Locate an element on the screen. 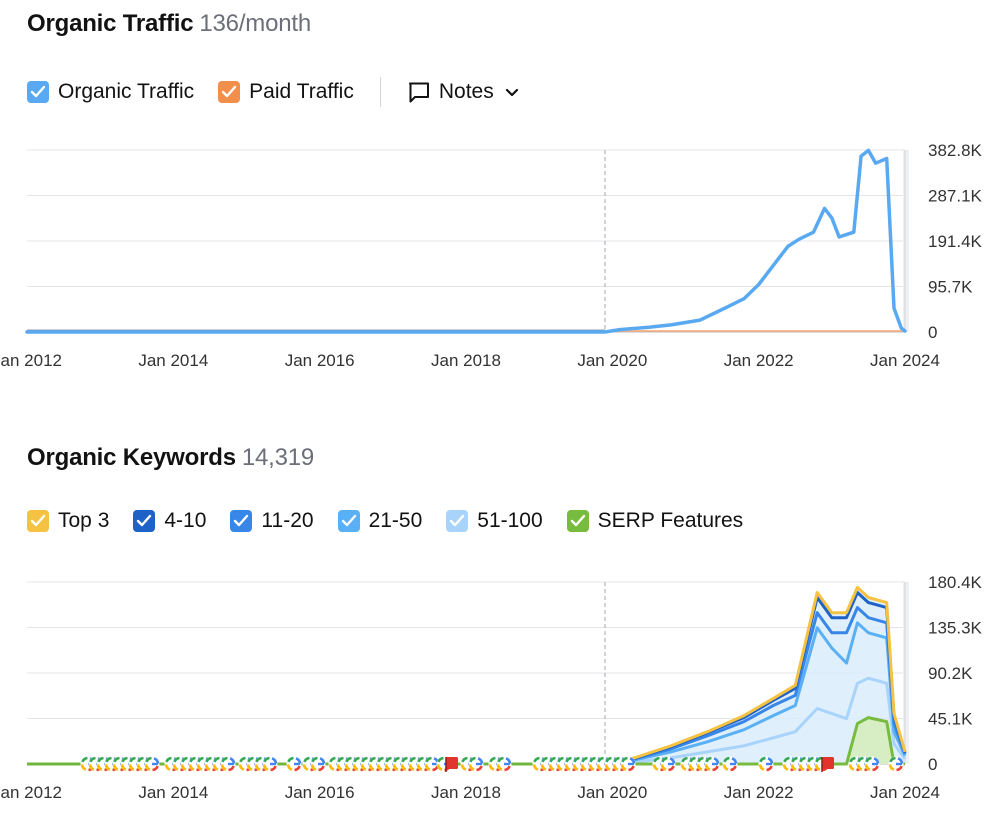 Image resolution: width=1000 pixels, height=827 pixels. legend-organic-traffic: Organic Traffic is located at coordinates (110, 92).